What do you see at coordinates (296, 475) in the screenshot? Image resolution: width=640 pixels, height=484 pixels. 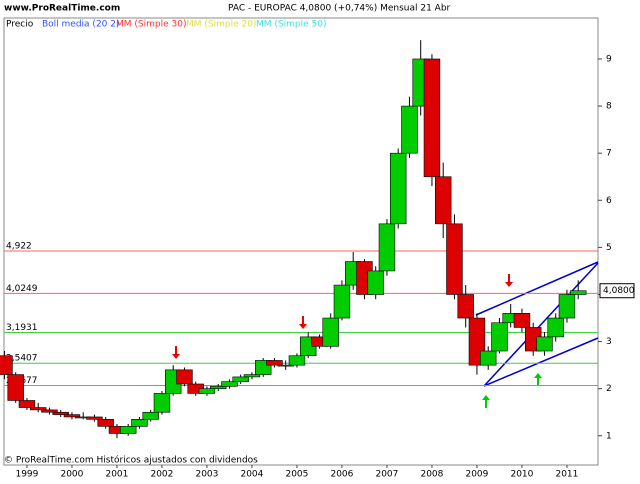 I see `x-tick-label: 2005` at bounding box center [296, 475].